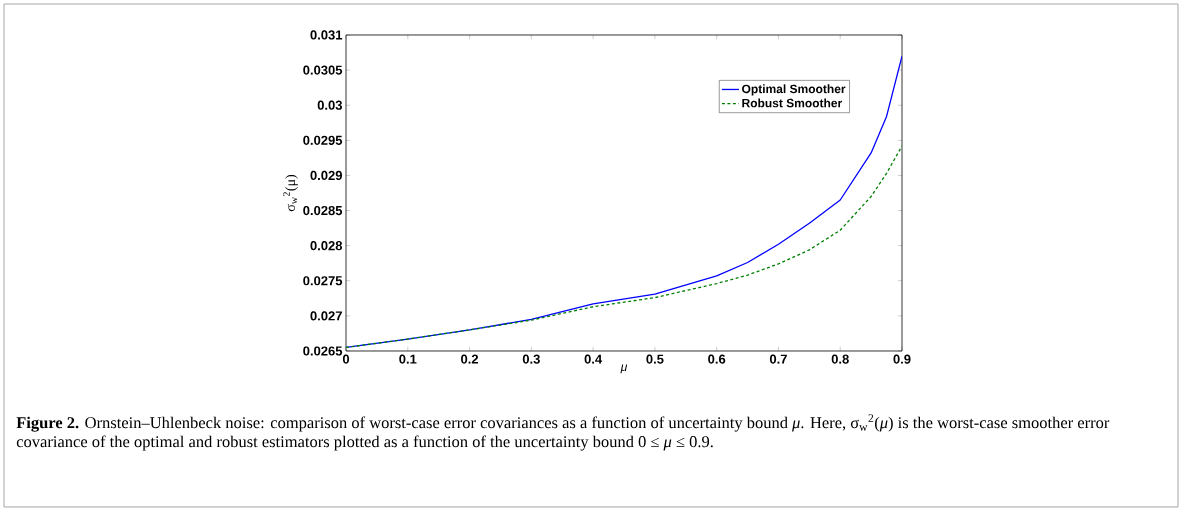 This screenshot has height=511, width=1182. What do you see at coordinates (408, 359) in the screenshot?
I see `x-tick-label: 0.1` at bounding box center [408, 359].